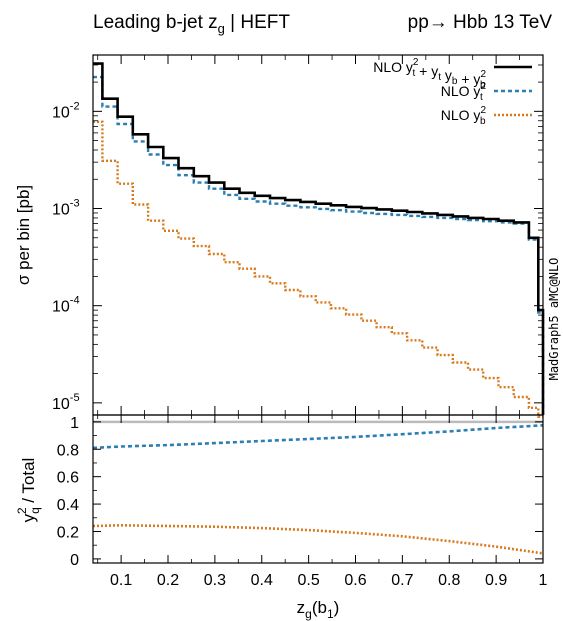 The height and width of the screenshot is (621, 563). What do you see at coordinates (66, 305) in the screenshot?
I see `top-y-tick-label: 10⁻⁴` at bounding box center [66, 305].